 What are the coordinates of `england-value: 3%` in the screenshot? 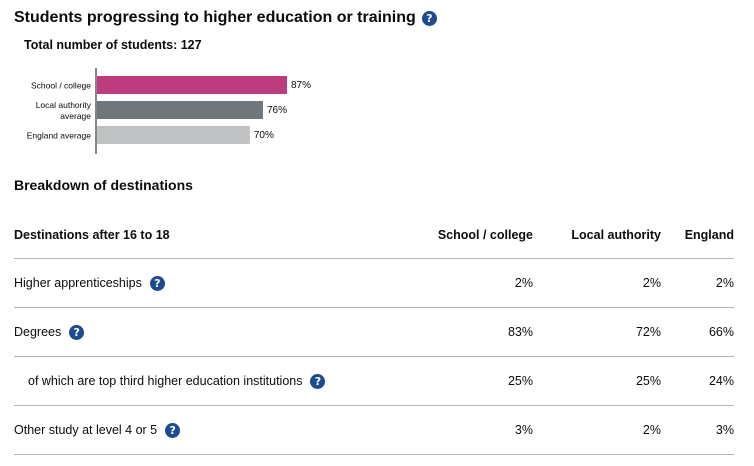 It's located at (724, 430).